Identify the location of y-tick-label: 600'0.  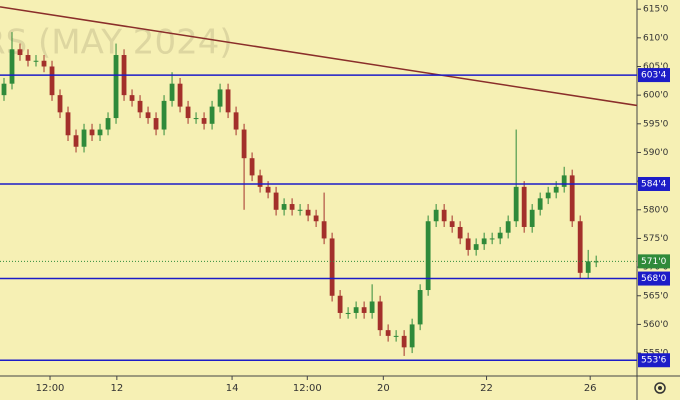
(656, 96).